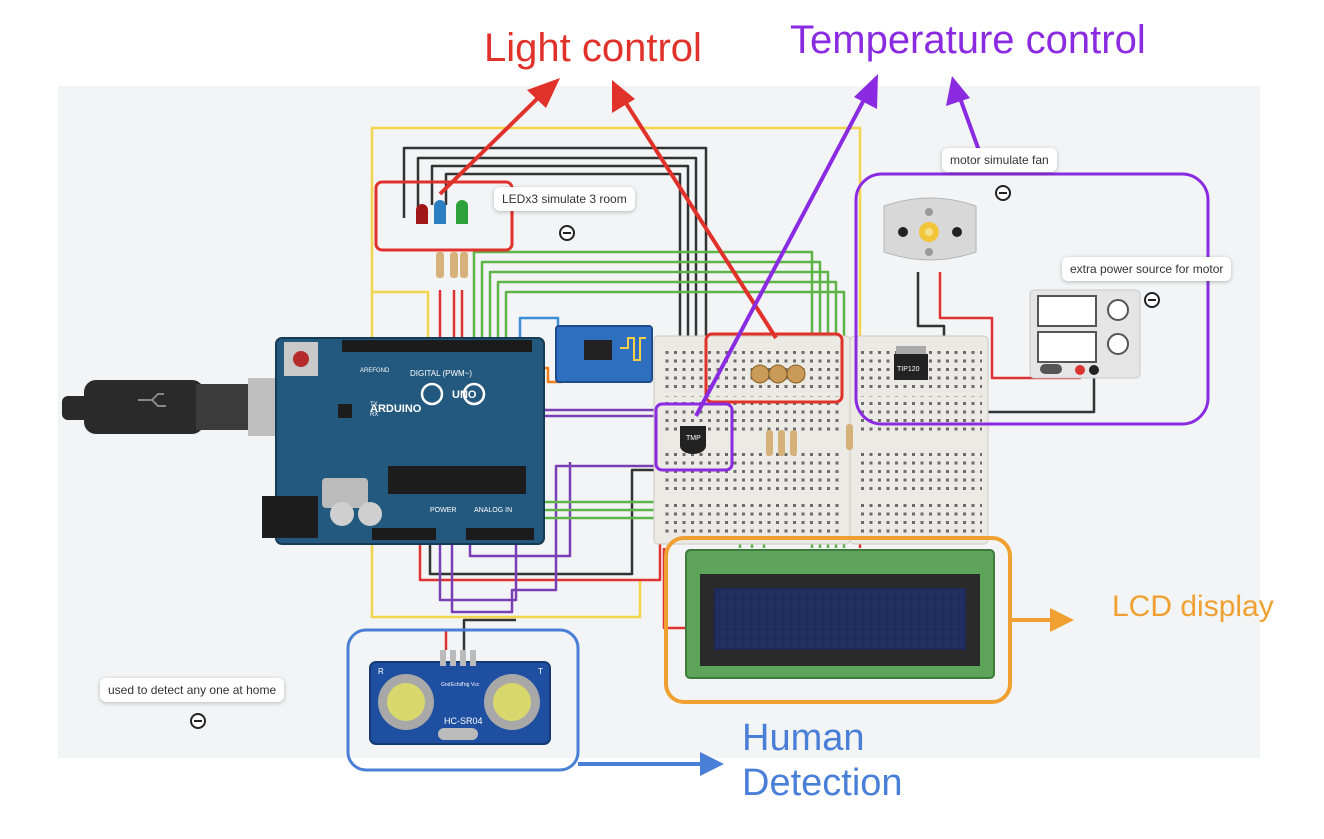 The width and height of the screenshot is (1324, 839). Describe the element at coordinates (919, 440) in the screenshot. I see `breadboard-secondary` at that location.